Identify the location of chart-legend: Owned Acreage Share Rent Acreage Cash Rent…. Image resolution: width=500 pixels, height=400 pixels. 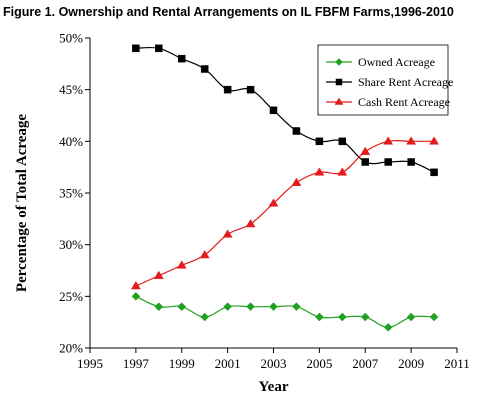
(385, 80).